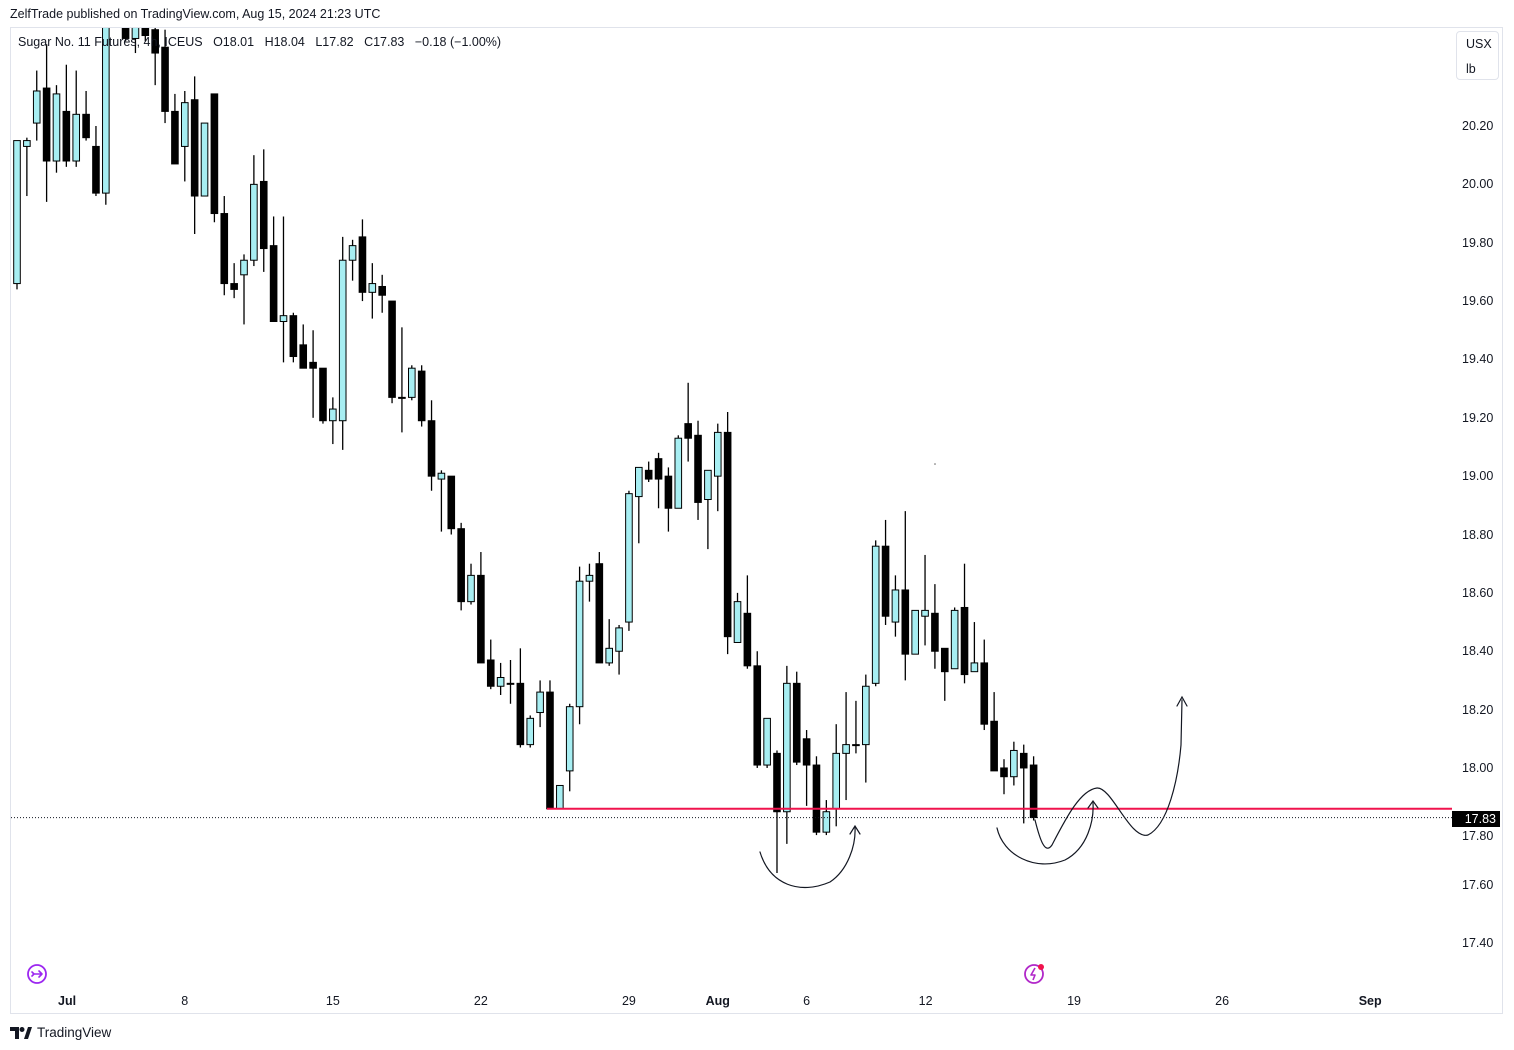 This screenshot has height=1050, width=1514. I want to click on replay-arrow-icon, so click(37, 974).